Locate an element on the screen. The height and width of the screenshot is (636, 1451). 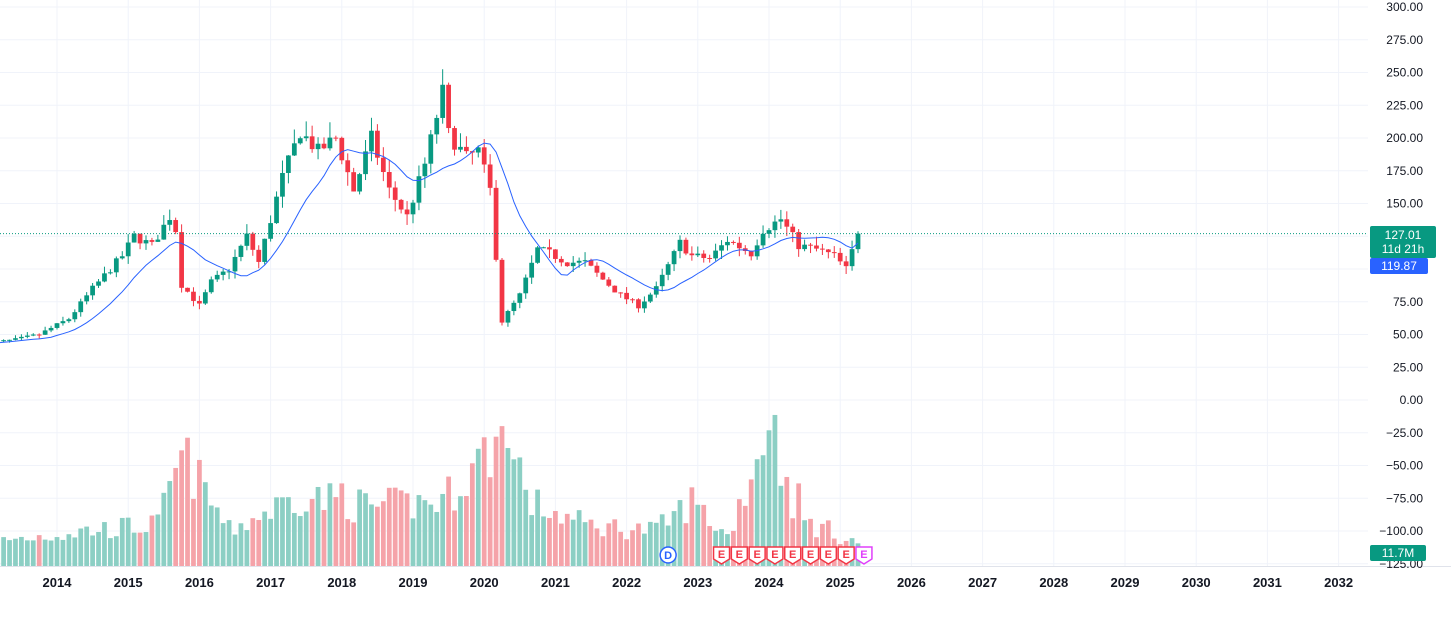
price-tick-label: 50.00 is located at coordinates (1408, 335).